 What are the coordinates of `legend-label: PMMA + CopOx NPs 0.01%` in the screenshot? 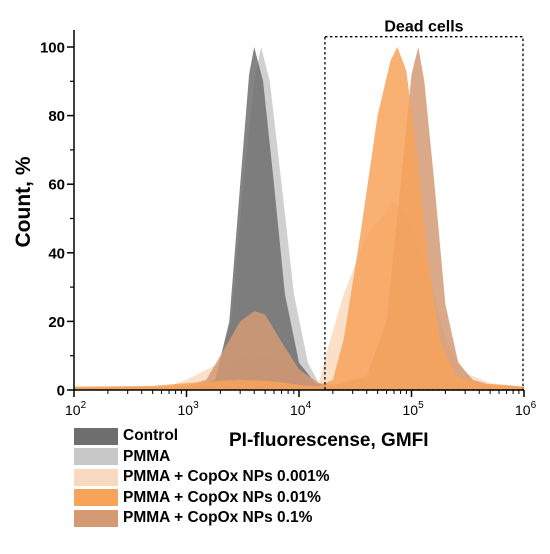 It's located at (222, 497).